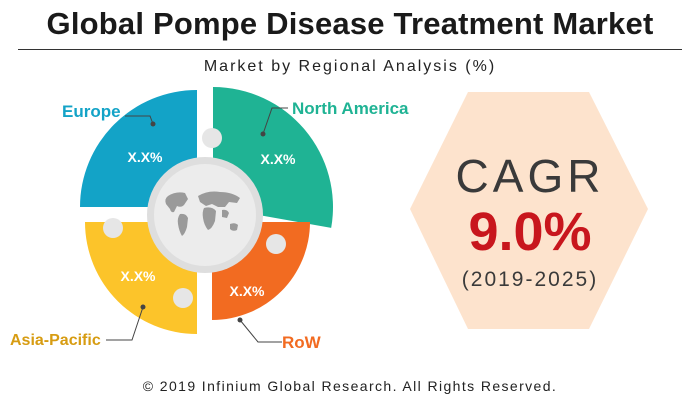 This screenshot has height=400, width=700. I want to click on cagr-value: 9.0%, so click(529, 232).